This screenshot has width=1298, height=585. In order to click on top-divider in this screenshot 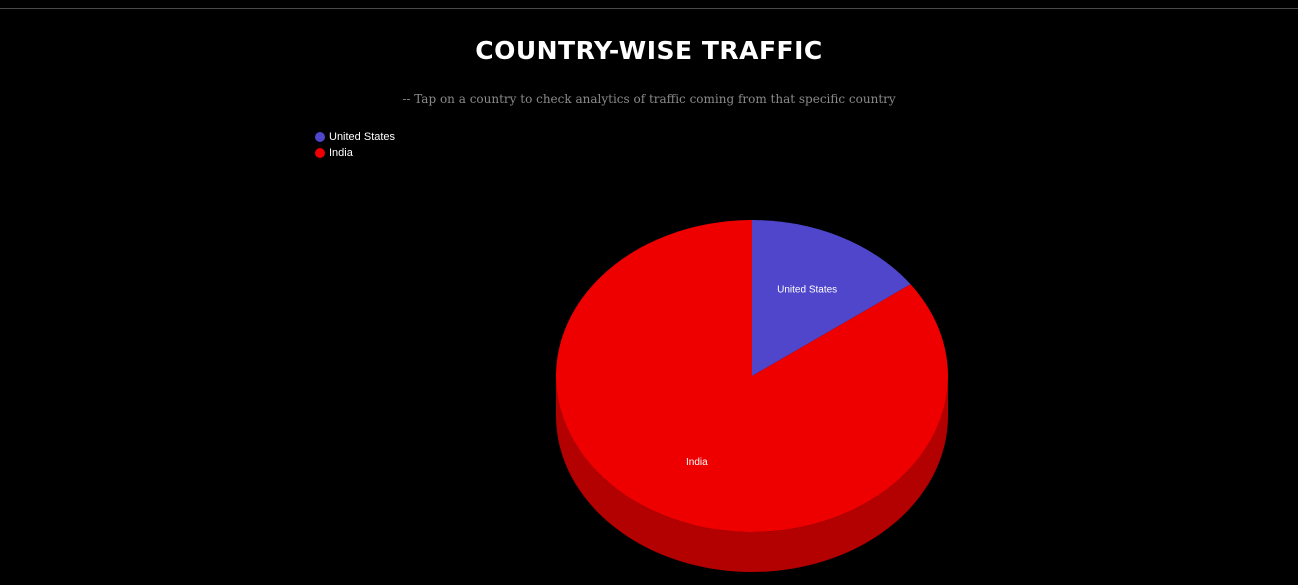, I will do `click(649, 8)`.